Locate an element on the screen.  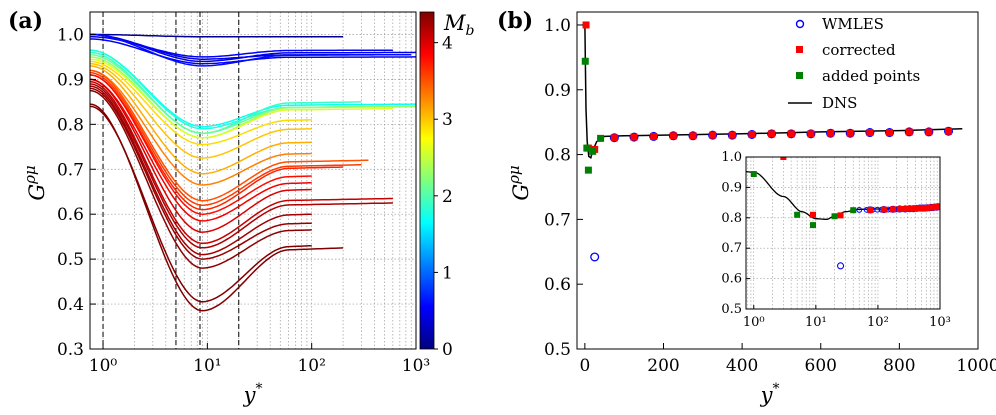
colorbar-tick-label: 4 is located at coordinates (447, 44).